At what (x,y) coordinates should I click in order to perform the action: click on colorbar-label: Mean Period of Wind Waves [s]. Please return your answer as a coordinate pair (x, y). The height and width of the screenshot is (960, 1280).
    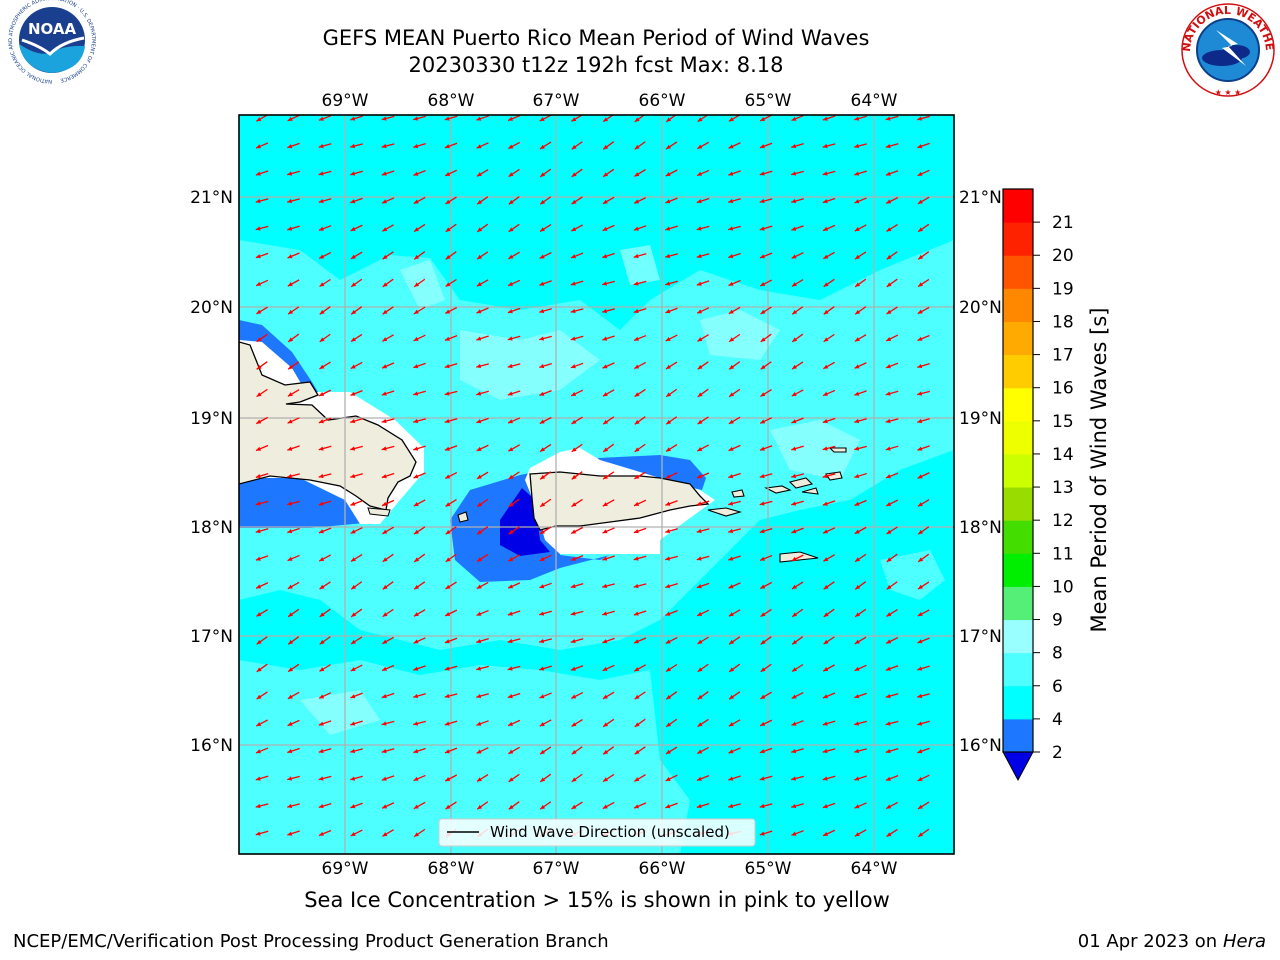
    Looking at the image, I should click on (1099, 470).